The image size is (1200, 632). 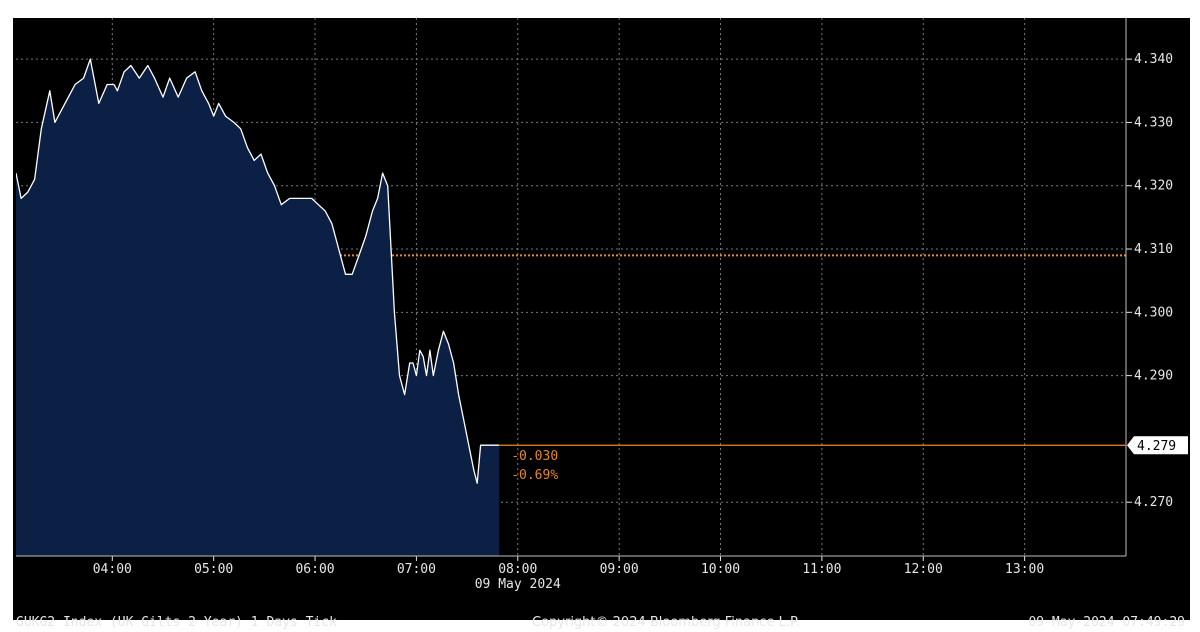 What do you see at coordinates (1153, 122) in the screenshot?
I see `y-tick-label: 4.330` at bounding box center [1153, 122].